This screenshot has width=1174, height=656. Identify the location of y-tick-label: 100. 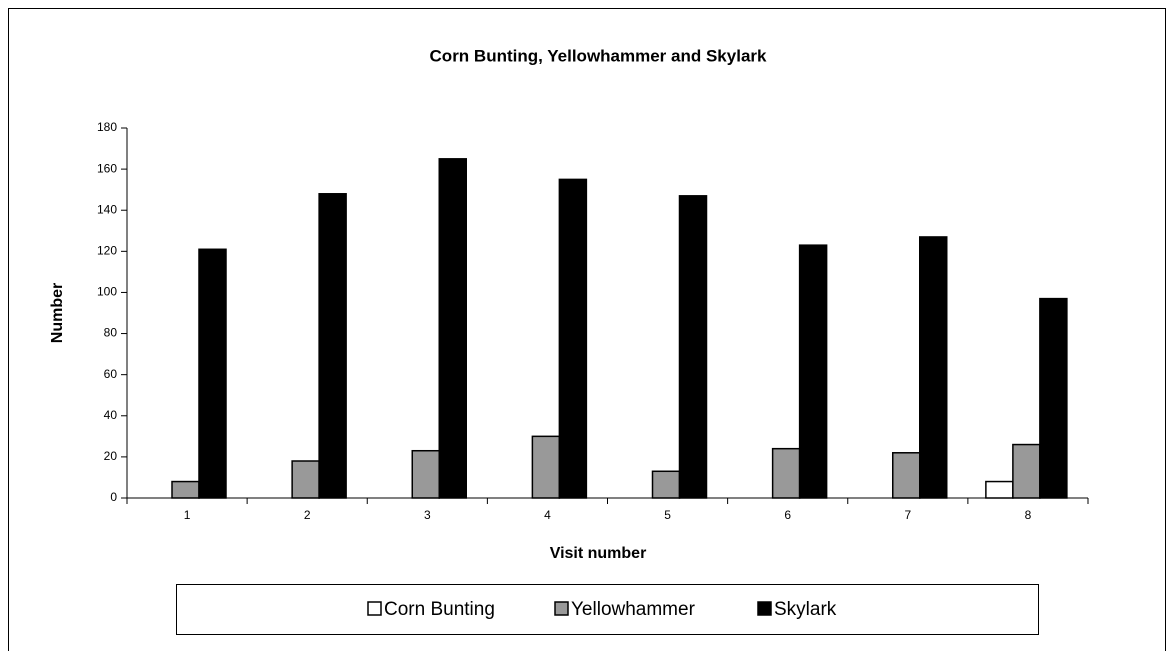
(107, 292).